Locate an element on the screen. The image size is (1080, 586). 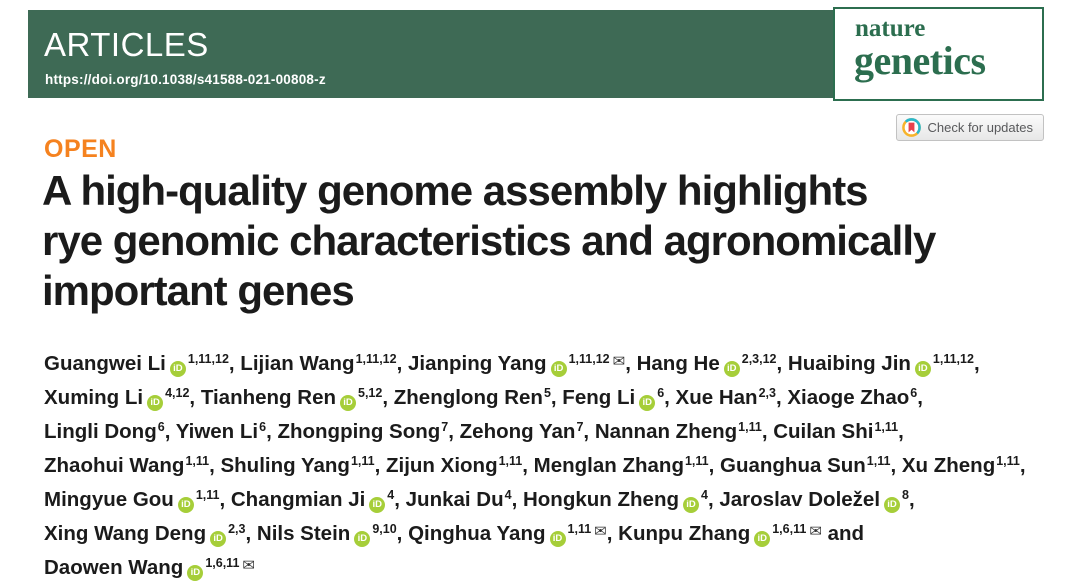
author-name: Xiaoge Zhao is located at coordinates (848, 397).